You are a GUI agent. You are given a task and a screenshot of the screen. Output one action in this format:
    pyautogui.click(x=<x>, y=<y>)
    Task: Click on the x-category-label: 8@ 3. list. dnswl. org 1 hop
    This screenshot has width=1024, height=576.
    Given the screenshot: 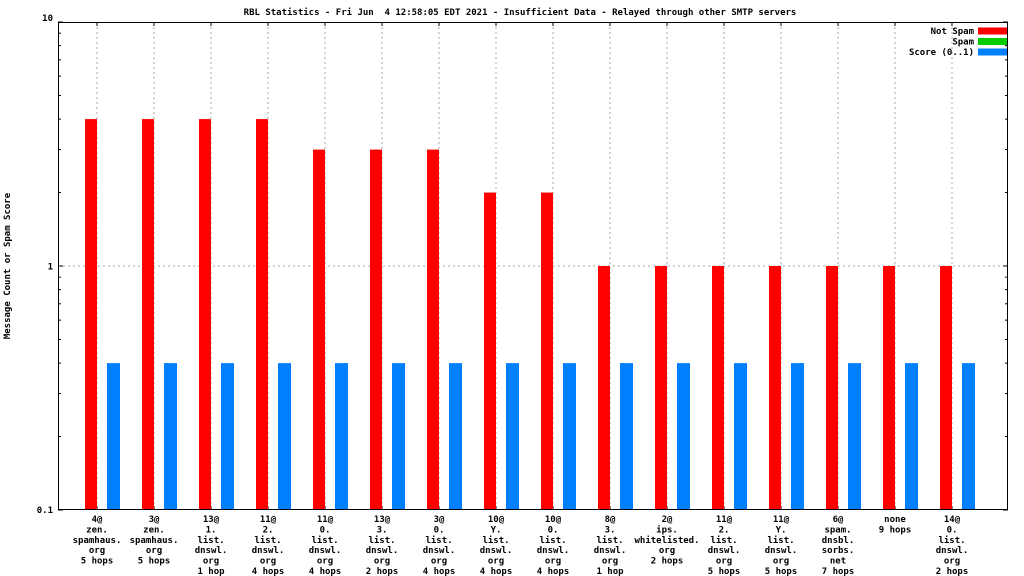 What is the action you would take?
    pyautogui.click(x=610, y=545)
    